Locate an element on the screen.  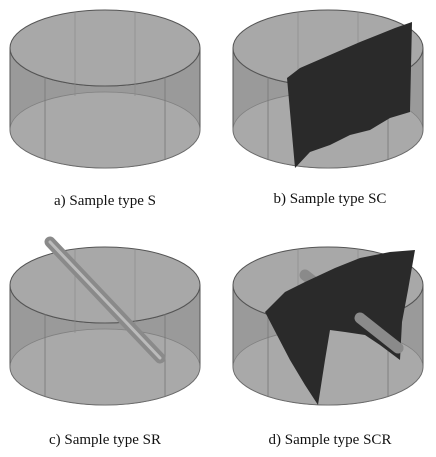
caption: d) Sample type SCR is located at coordinates (330, 440).